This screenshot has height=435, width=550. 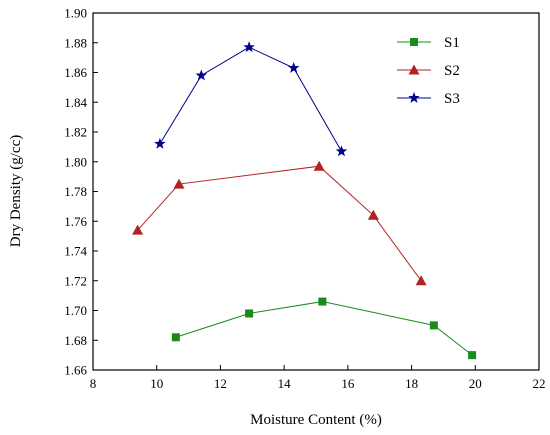 What do you see at coordinates (75, 191) in the screenshot?
I see `y-tick-label: 1.78` at bounding box center [75, 191].